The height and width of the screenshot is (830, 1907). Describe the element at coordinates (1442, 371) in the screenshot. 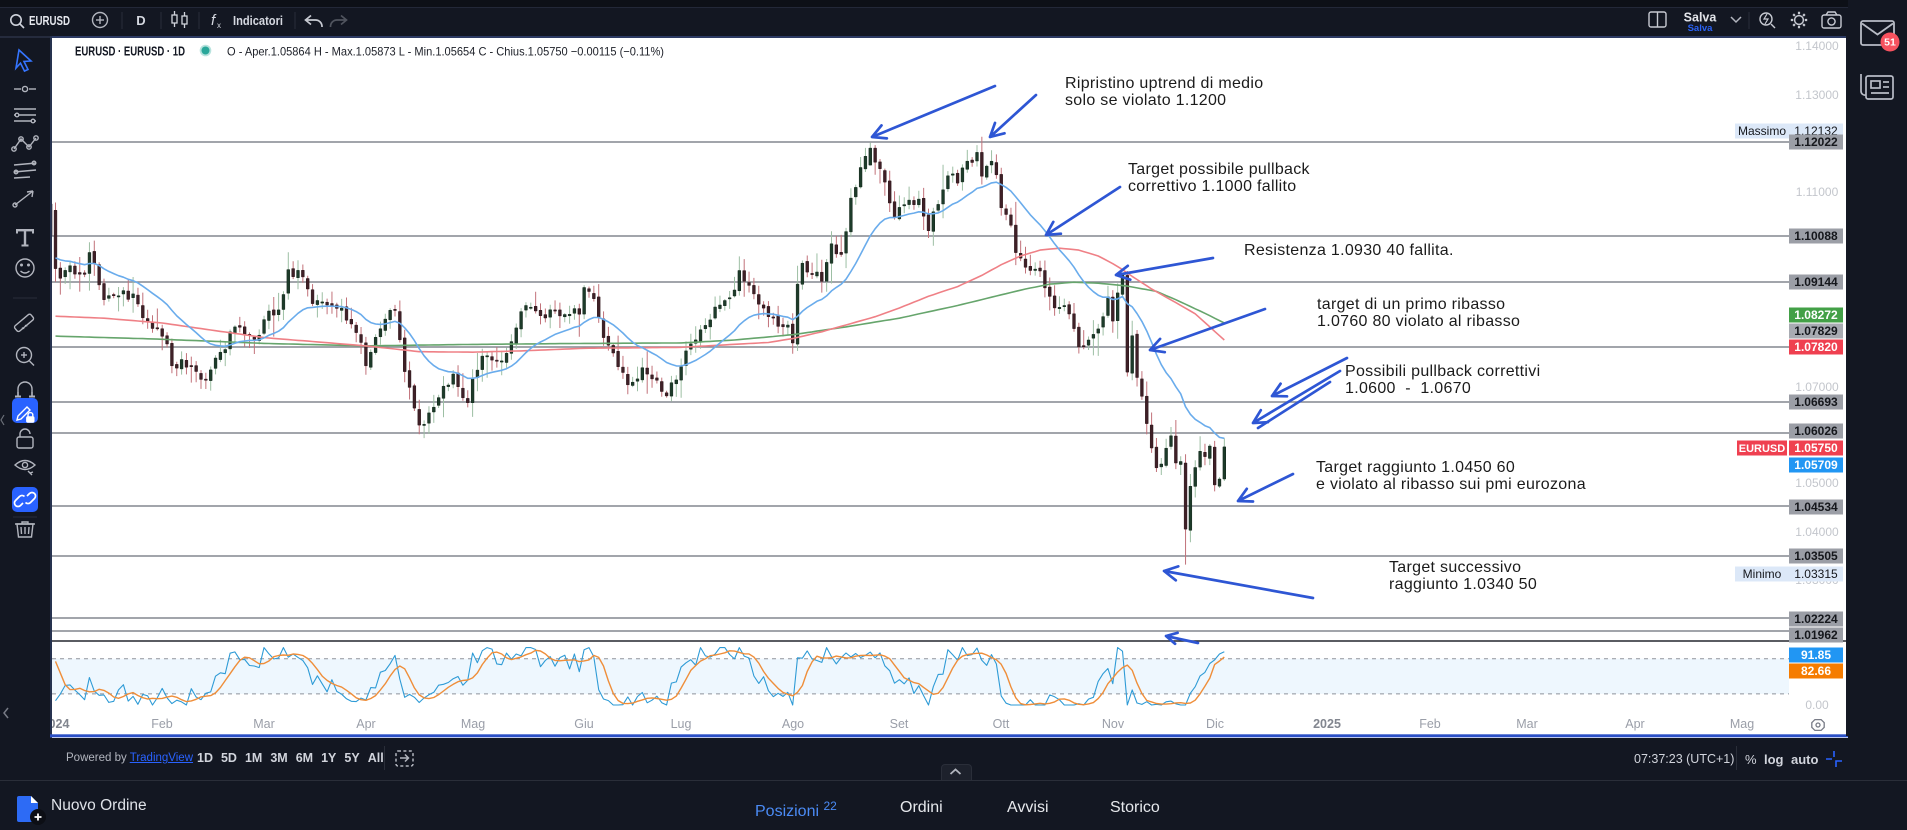

I see `svg-text: Possibili pullback correttivi` at that location.